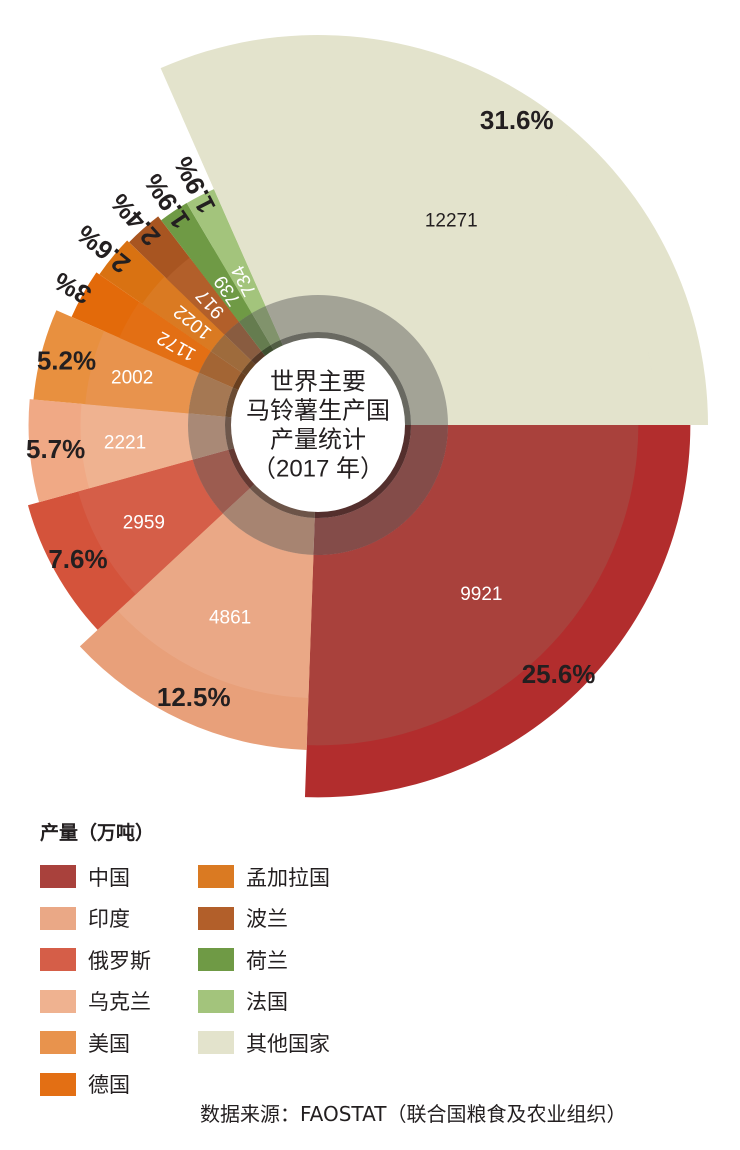 Image resolution: width=740 pixels, height=1150 pixels. What do you see at coordinates (109, 877) in the screenshot?
I see `legend-label: 中国` at bounding box center [109, 877].